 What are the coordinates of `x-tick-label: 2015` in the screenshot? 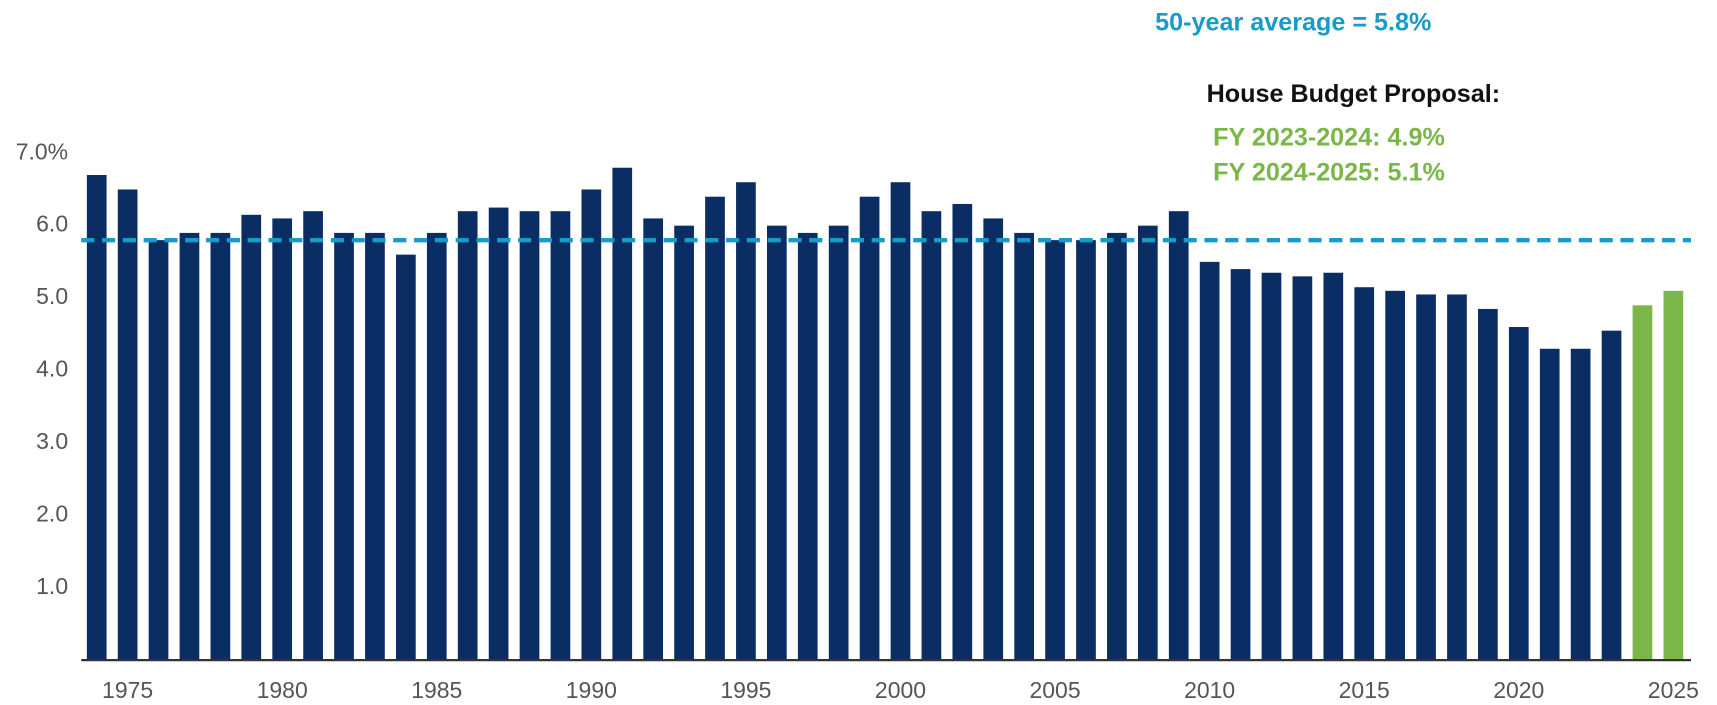 It's located at (1364, 690).